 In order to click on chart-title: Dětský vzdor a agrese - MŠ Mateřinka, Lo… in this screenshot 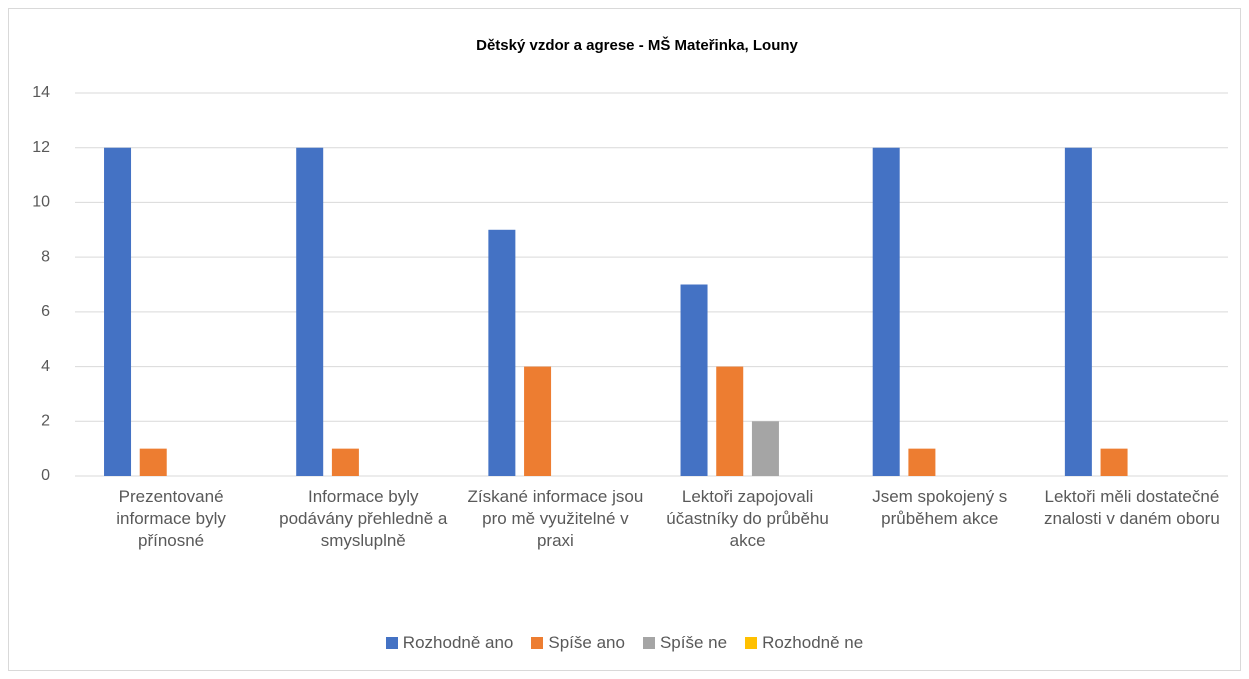, I will do `click(637, 45)`.